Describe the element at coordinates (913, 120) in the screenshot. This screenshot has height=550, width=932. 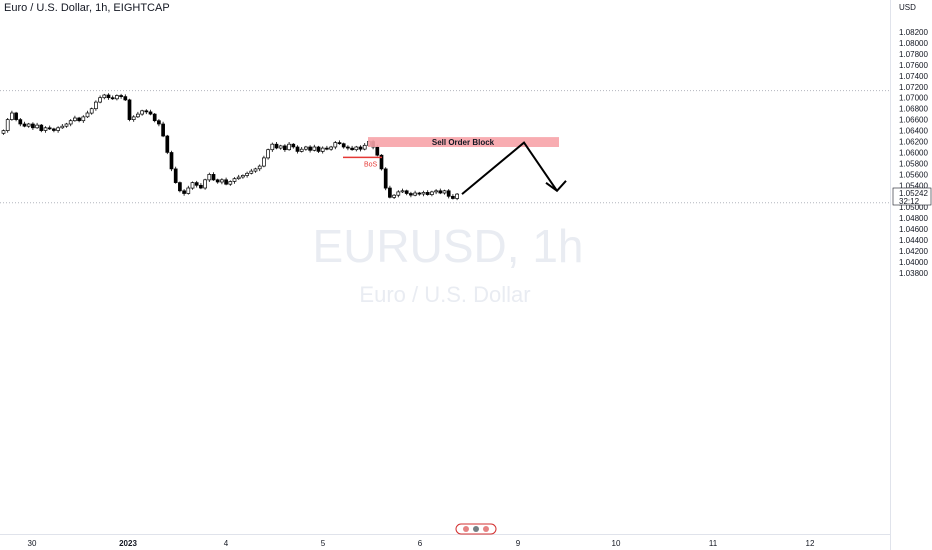
I see `price-tick-label: 1.06600` at that location.